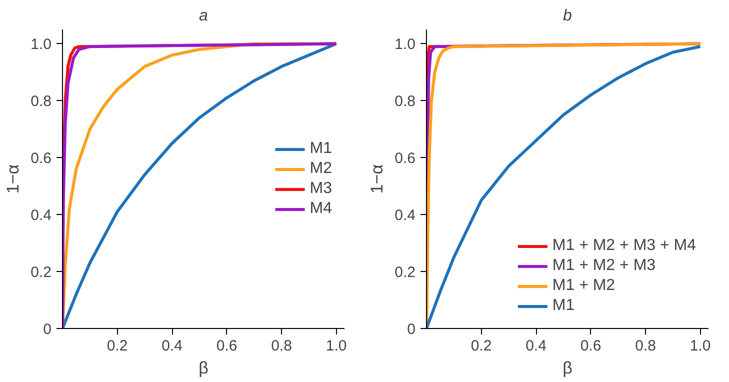 The height and width of the screenshot is (382, 729). What do you see at coordinates (321, 209) in the screenshot?
I see `legend-label: M4` at bounding box center [321, 209].